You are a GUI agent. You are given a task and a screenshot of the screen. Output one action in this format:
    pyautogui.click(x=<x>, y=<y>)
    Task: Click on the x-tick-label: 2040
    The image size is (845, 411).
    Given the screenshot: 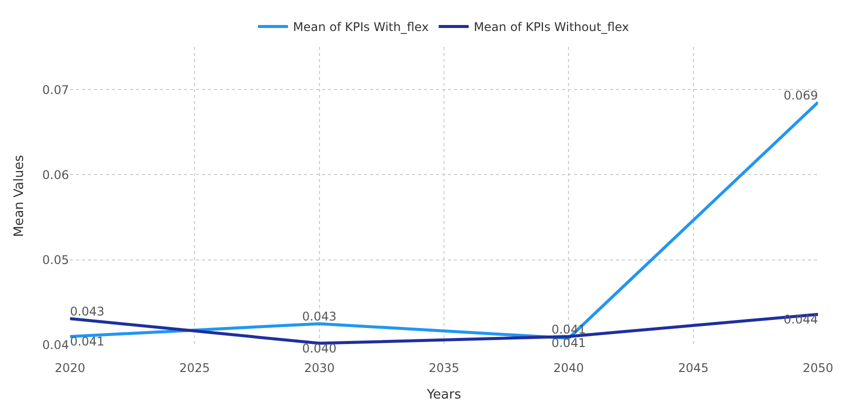 What is the action you would take?
    pyautogui.click(x=568, y=368)
    